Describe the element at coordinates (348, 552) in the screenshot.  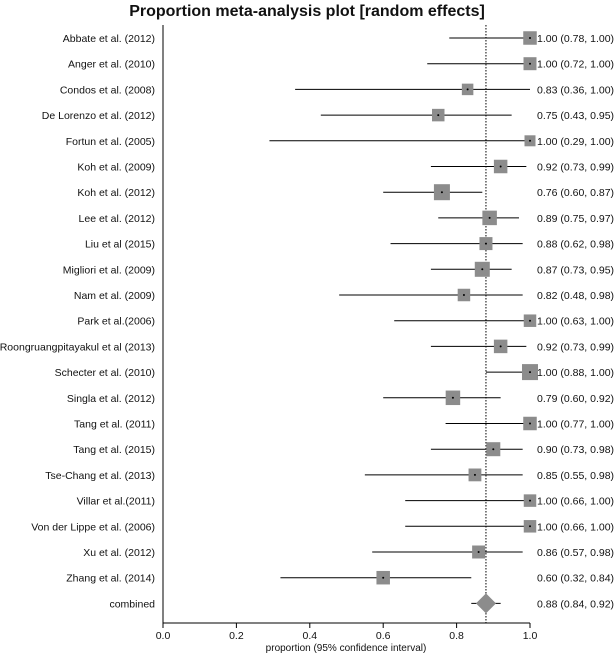
I see `study-row: Xu et al. (2012) 0.86 (0.57, 0.98)` at that location.